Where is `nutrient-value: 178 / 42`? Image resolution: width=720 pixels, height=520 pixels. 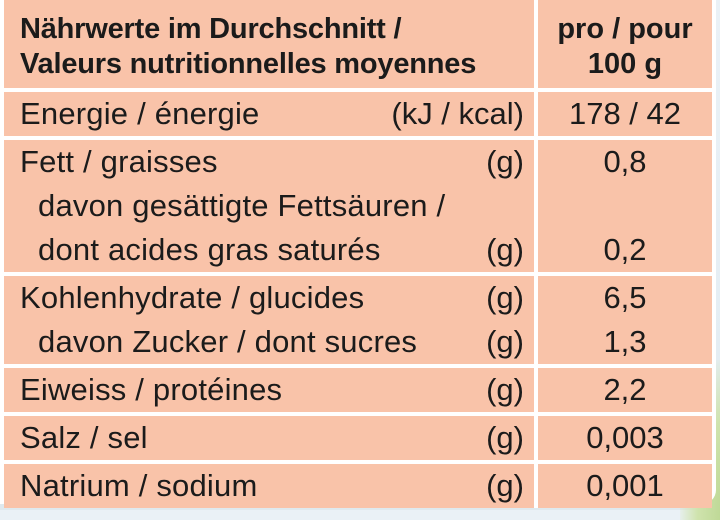 nutrient-value: 178 / 42 is located at coordinates (625, 113).